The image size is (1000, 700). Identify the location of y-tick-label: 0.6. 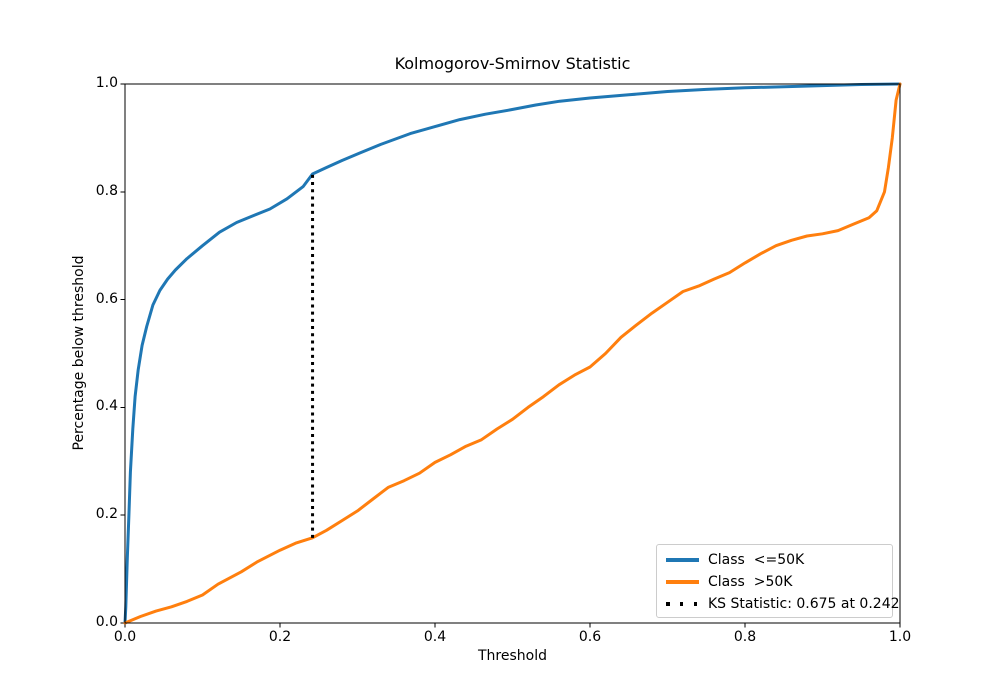
(106, 299).